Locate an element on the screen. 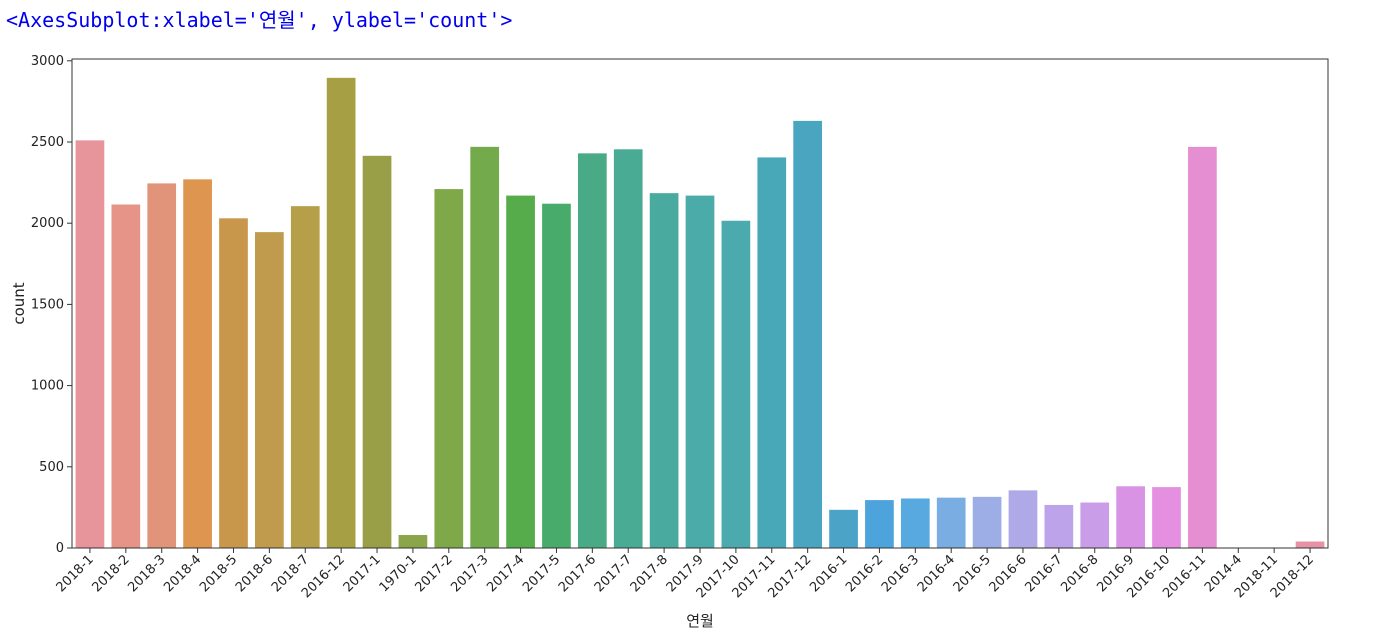 The height and width of the screenshot is (643, 1393). x-tick-label: 2017-7 is located at coordinates (613, 573).